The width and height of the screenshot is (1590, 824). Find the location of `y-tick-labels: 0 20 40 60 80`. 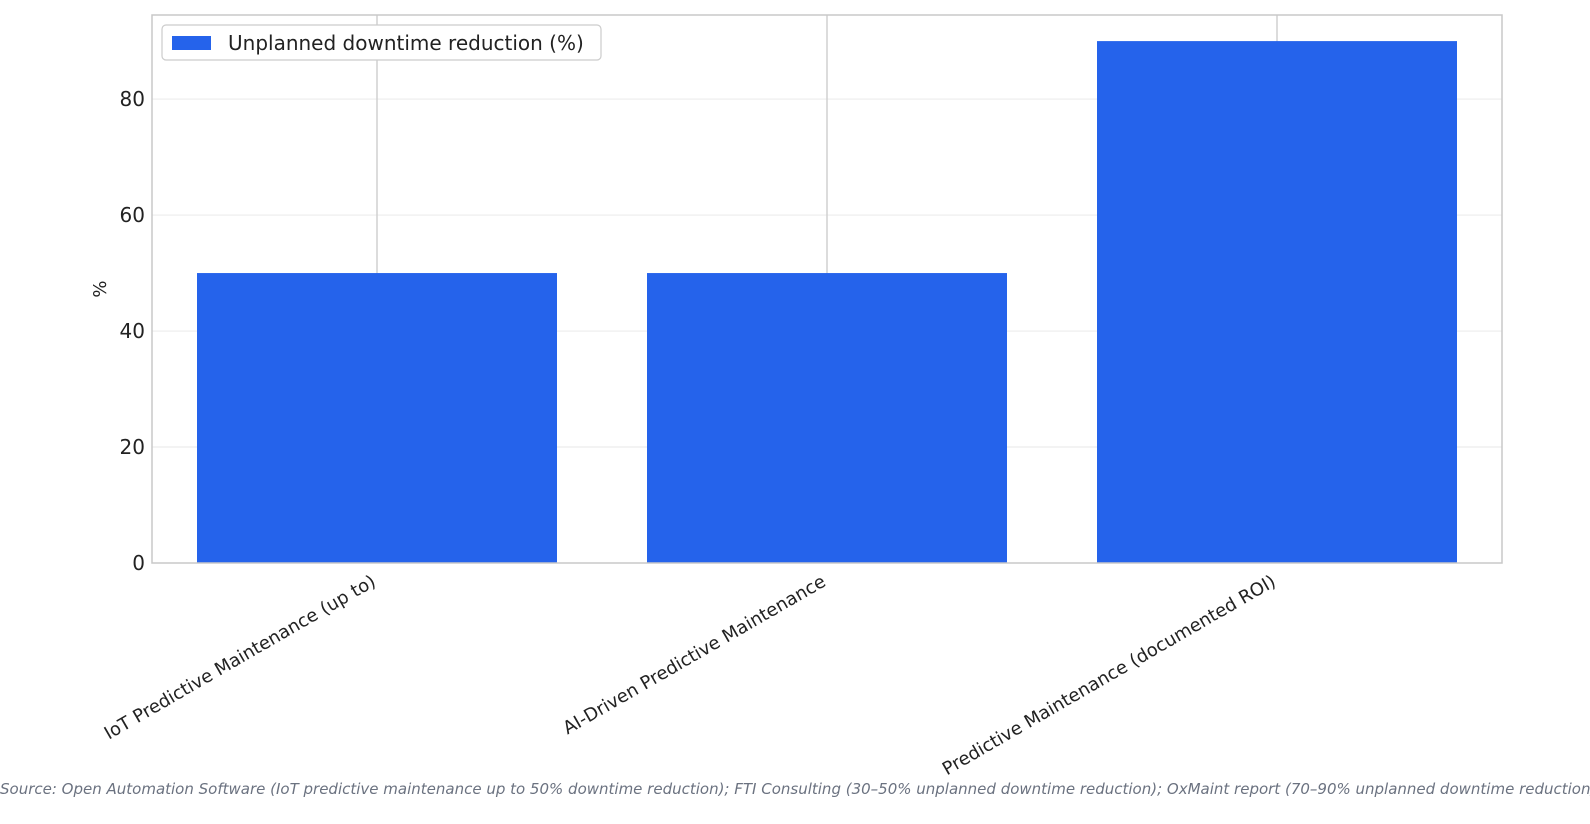

y-tick-labels: 0 20 40 60 80 is located at coordinates (132, 331).